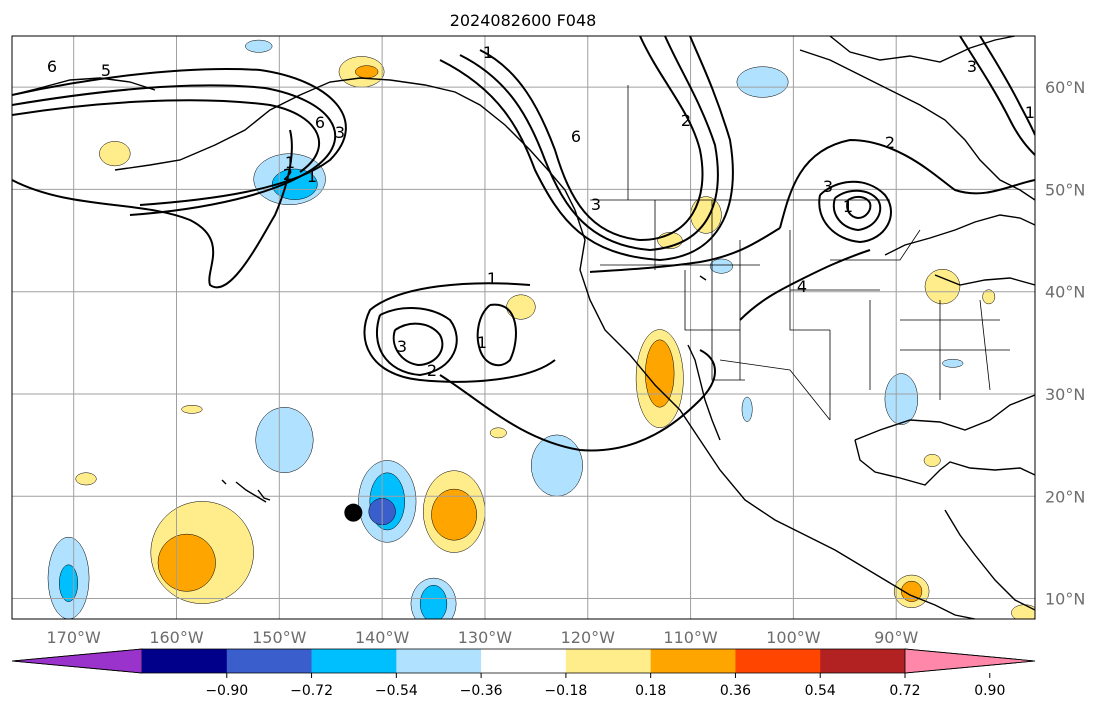  What do you see at coordinates (432, 370) in the screenshot?
I see `contour-label-17: 2` at bounding box center [432, 370].